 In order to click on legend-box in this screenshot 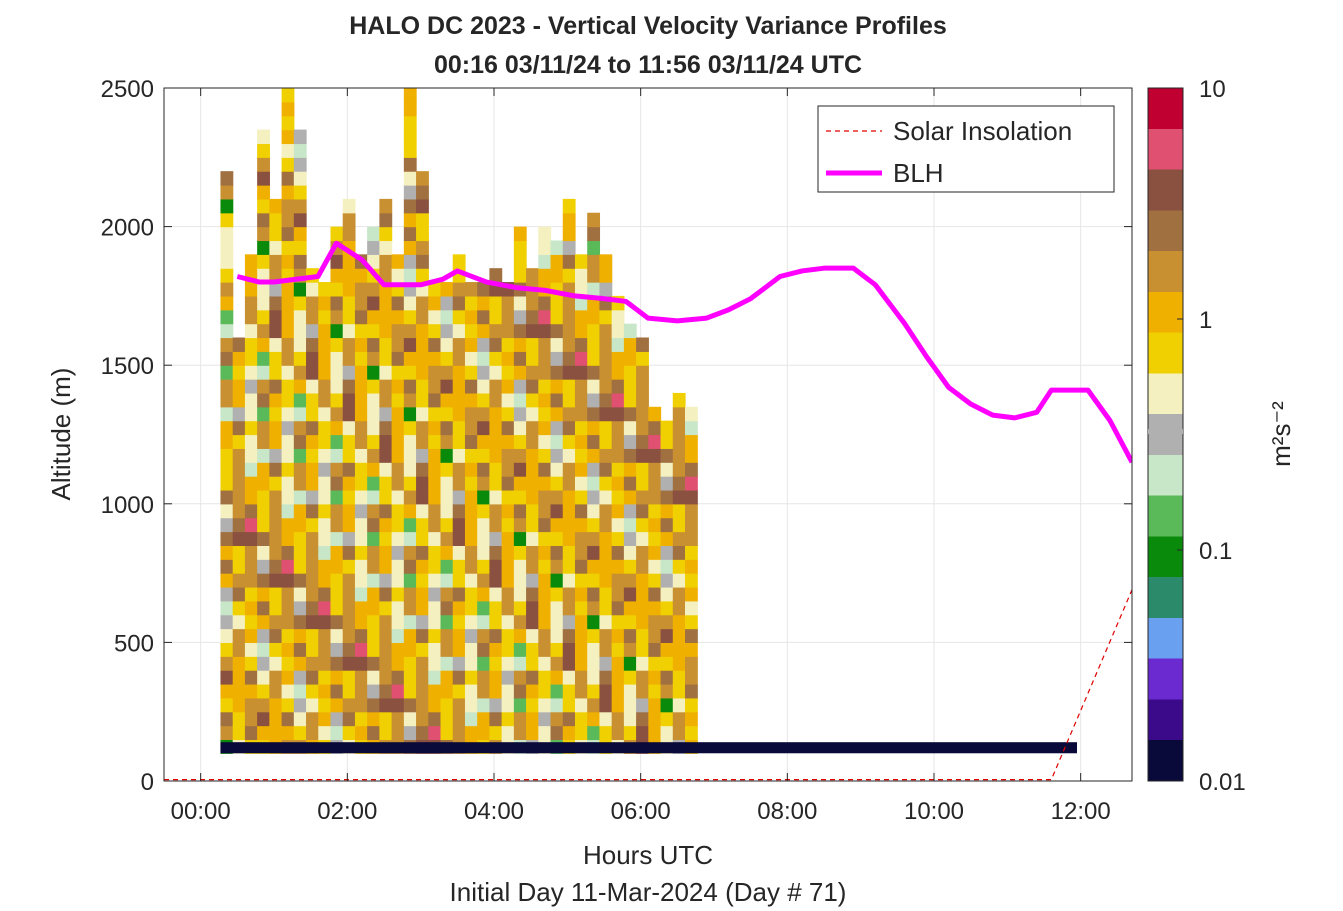, I will do `click(966, 149)`.